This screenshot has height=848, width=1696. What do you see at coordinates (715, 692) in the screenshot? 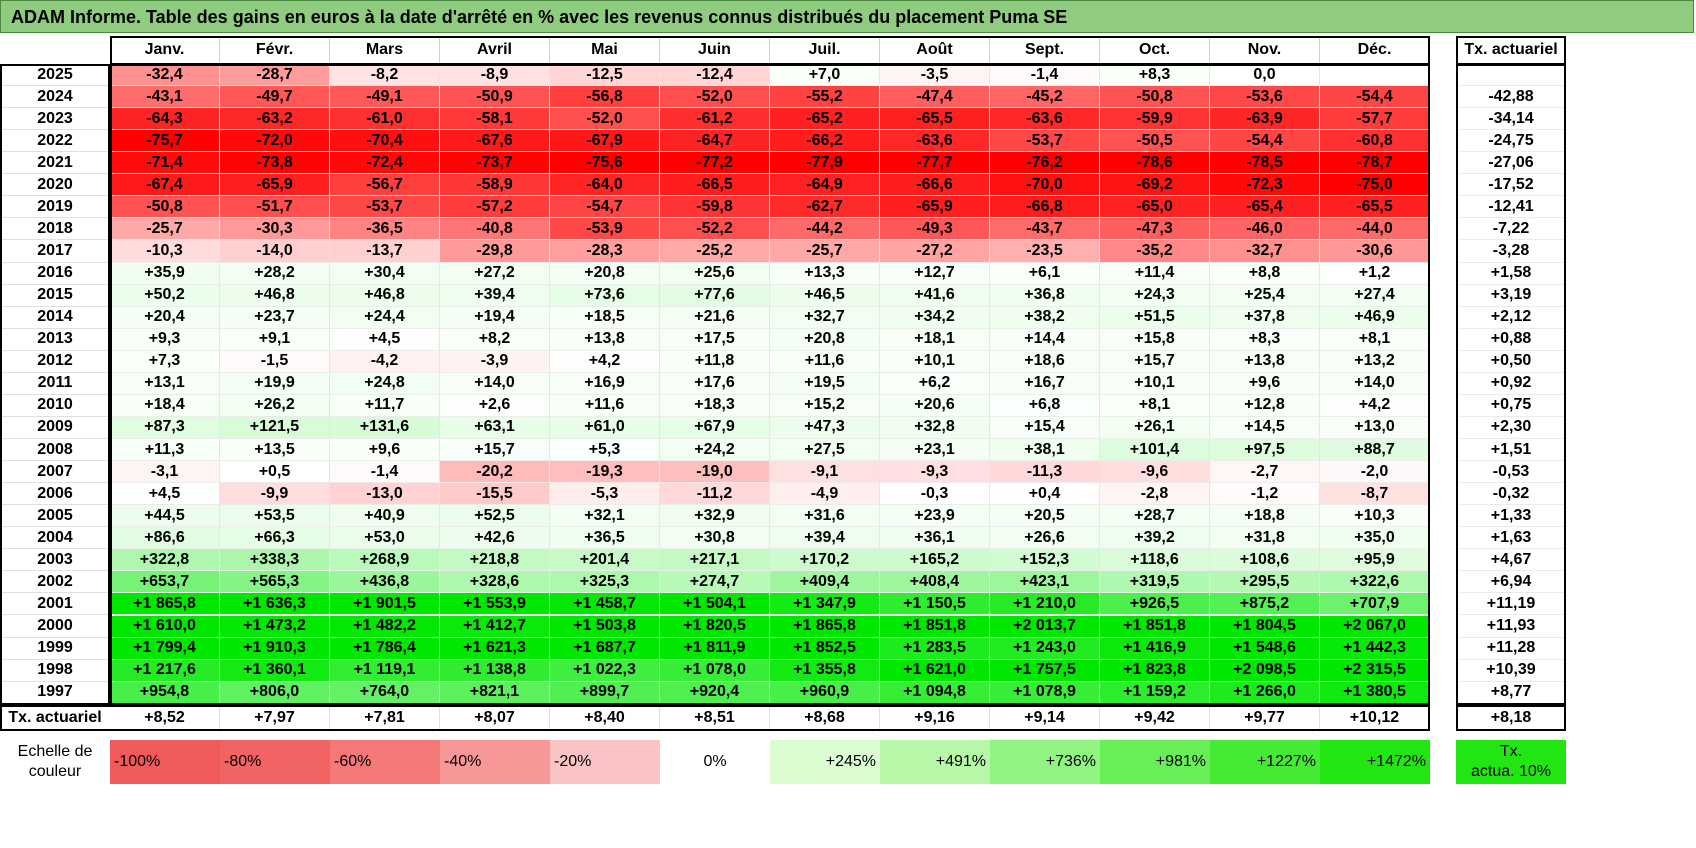
I see `table-cell: +920,4` at bounding box center [715, 692].